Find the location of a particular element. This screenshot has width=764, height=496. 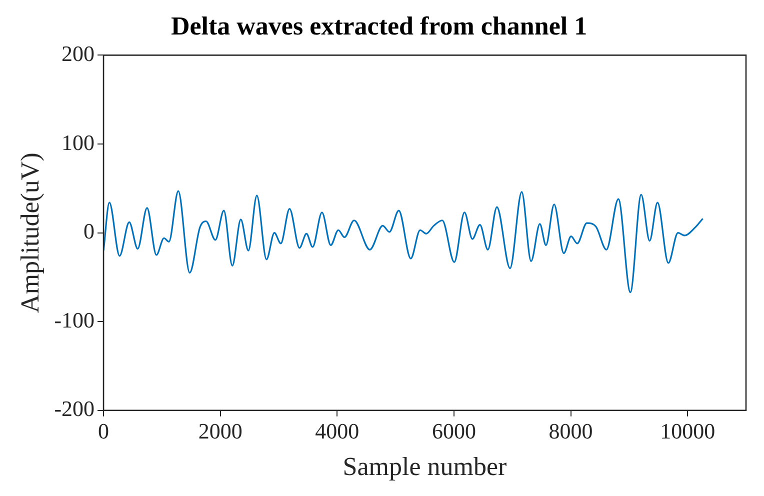

y-tick-label: 200 is located at coordinates (78, 53).